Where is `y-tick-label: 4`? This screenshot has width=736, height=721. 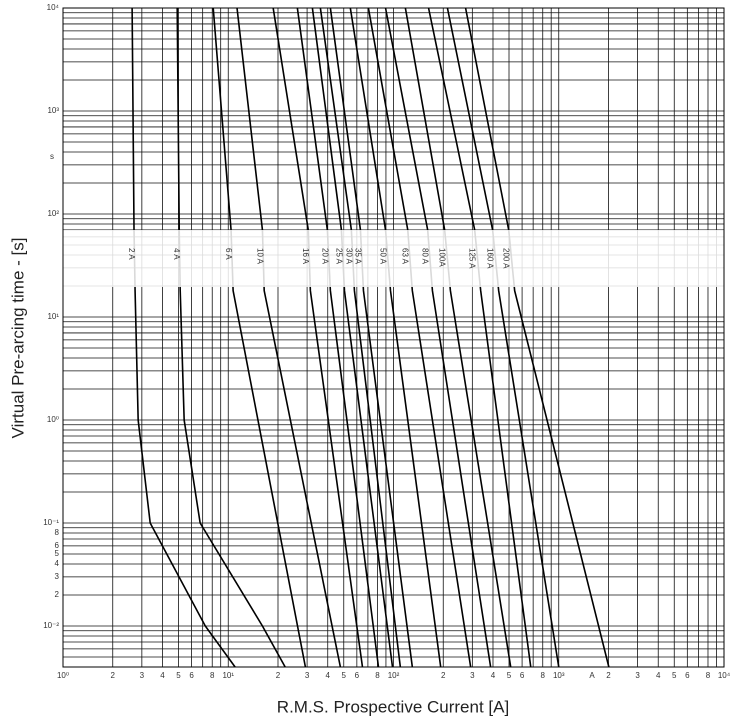
y-tick-label: 4 is located at coordinates (57, 563).